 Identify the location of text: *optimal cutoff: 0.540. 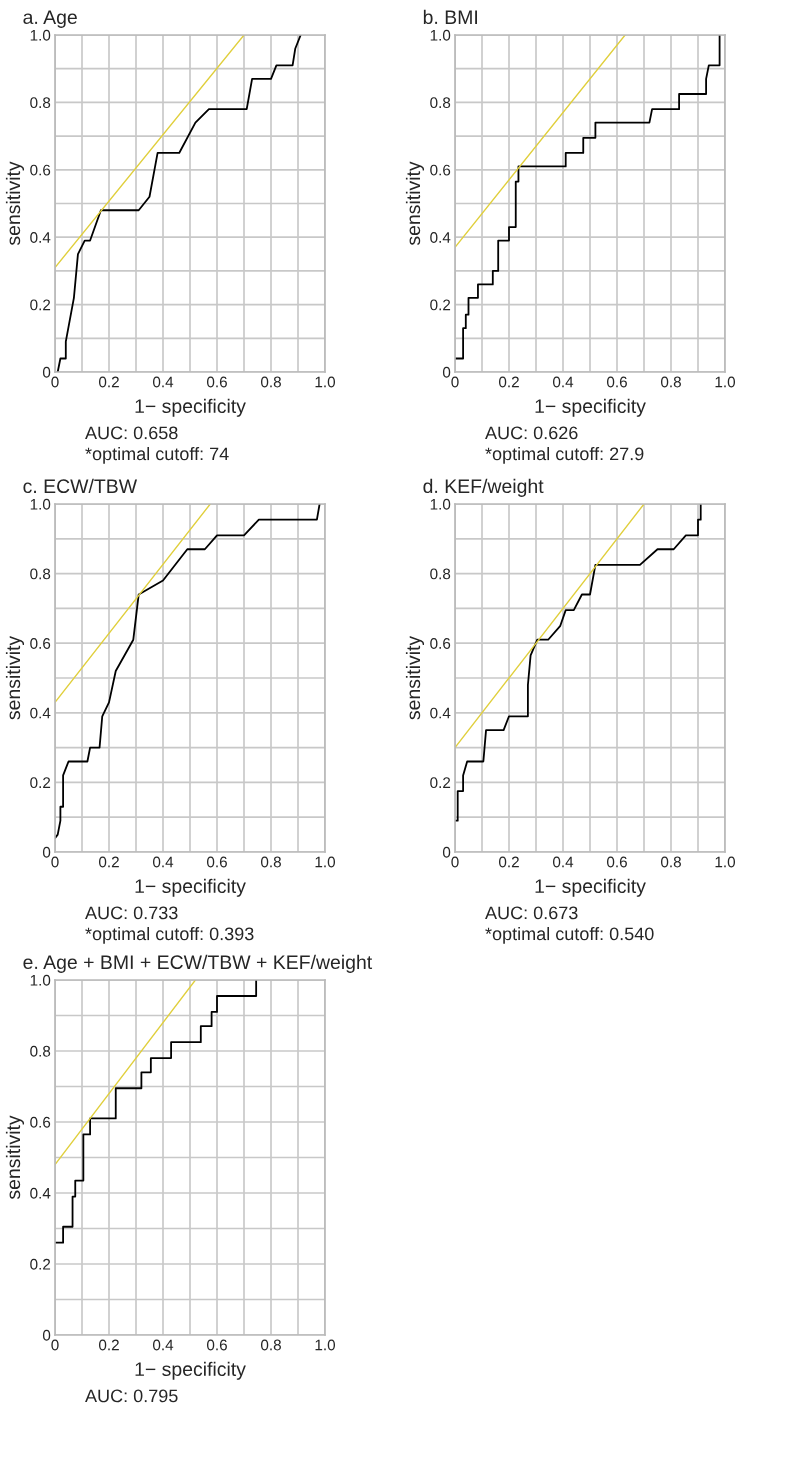
(569, 935).